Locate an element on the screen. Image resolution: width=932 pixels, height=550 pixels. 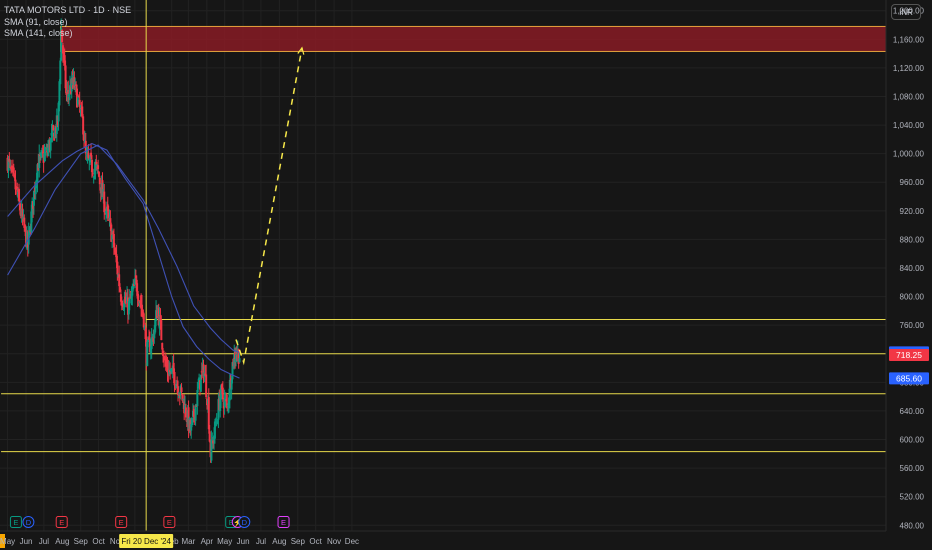
event-label: E is located at coordinates (231, 522).